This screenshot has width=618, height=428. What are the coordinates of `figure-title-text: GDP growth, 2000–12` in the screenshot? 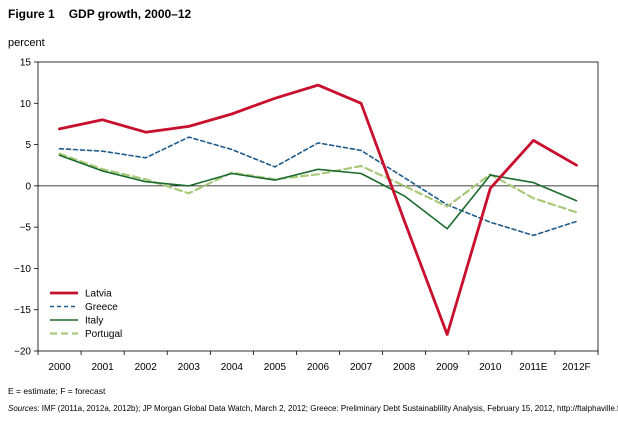 It's located at (130, 14).